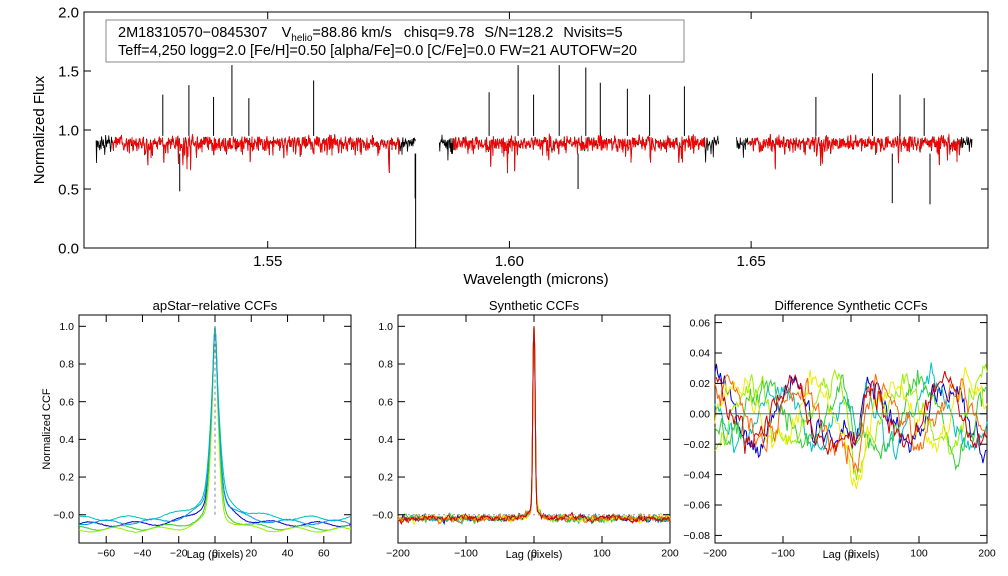 The width and height of the screenshot is (1008, 576). What do you see at coordinates (324, 554) in the screenshot?
I see `x-tick-label: 60` at bounding box center [324, 554].